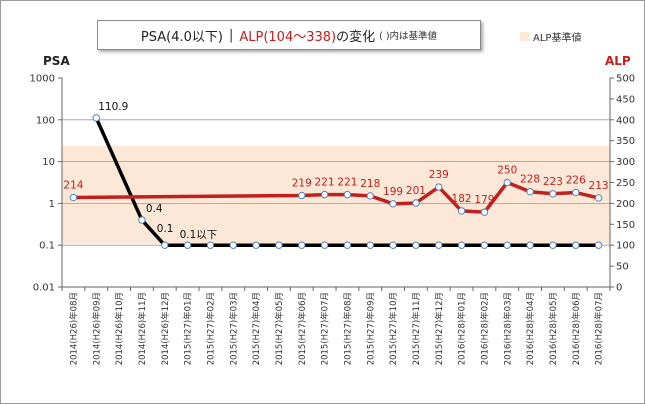 This screenshot has height=404, width=645. What do you see at coordinates (233, 328) in the screenshot?
I see `x-tick-label: 2015(H27)年03月` at bounding box center [233, 328].